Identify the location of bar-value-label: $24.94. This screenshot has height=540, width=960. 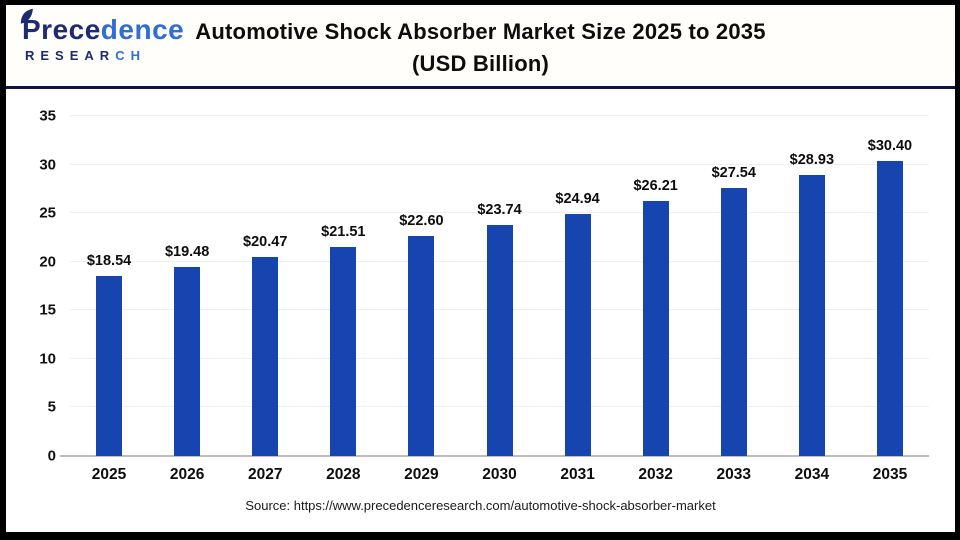
(577, 198).